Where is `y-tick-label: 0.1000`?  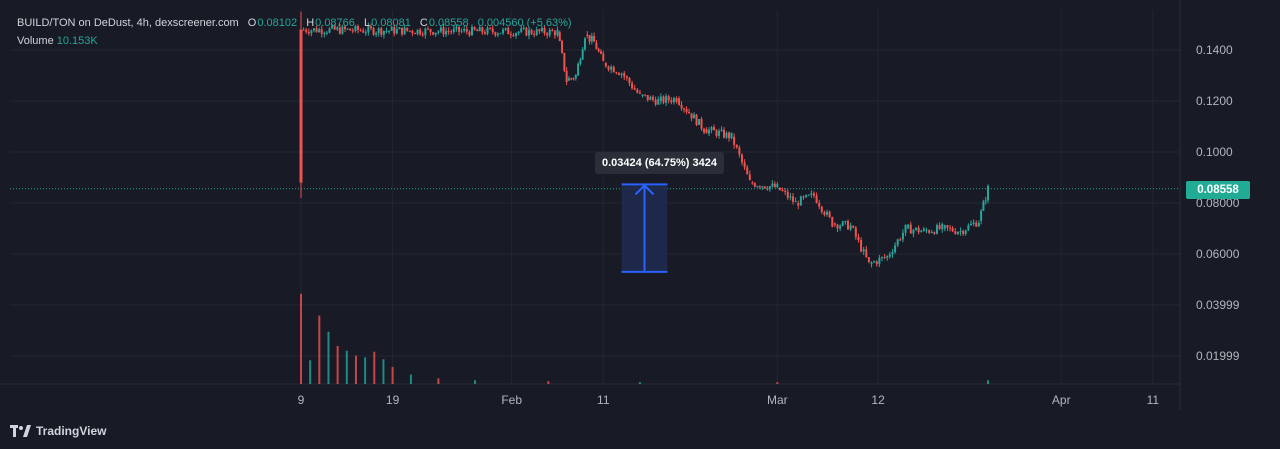
y-tick-label: 0.1000 is located at coordinates (1214, 152).